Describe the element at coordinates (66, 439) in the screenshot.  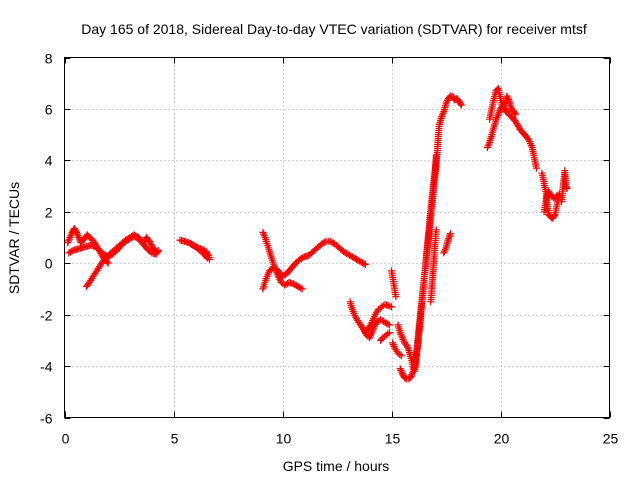
I see `x-tick-label: 0` at that location.